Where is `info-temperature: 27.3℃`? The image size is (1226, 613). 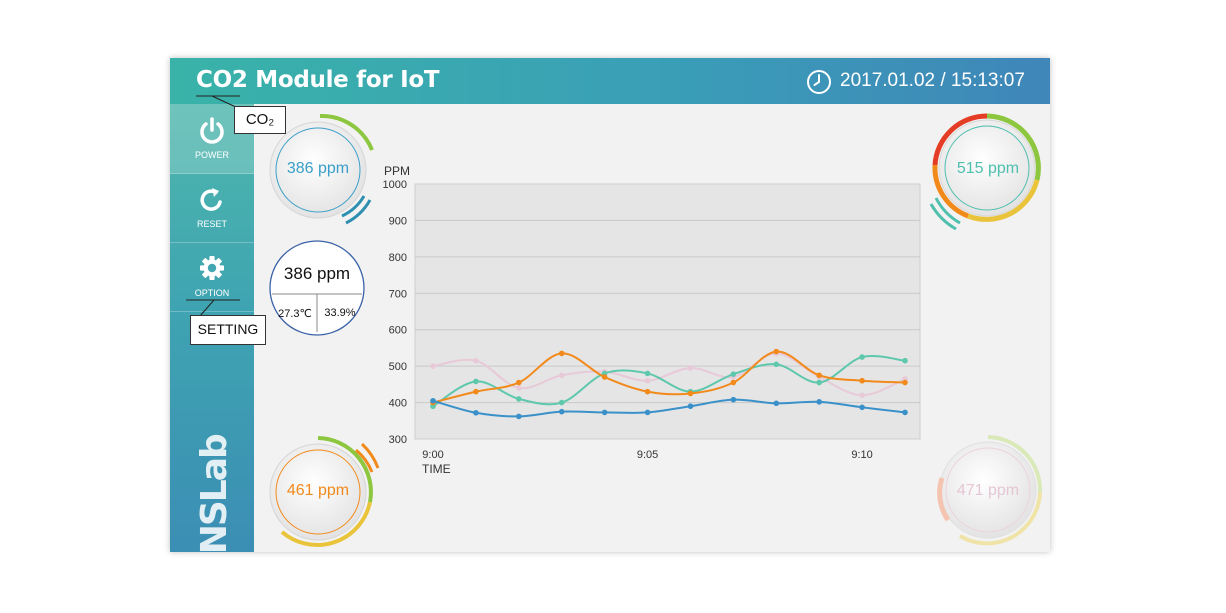 info-temperature: 27.3℃ is located at coordinates (295, 314).